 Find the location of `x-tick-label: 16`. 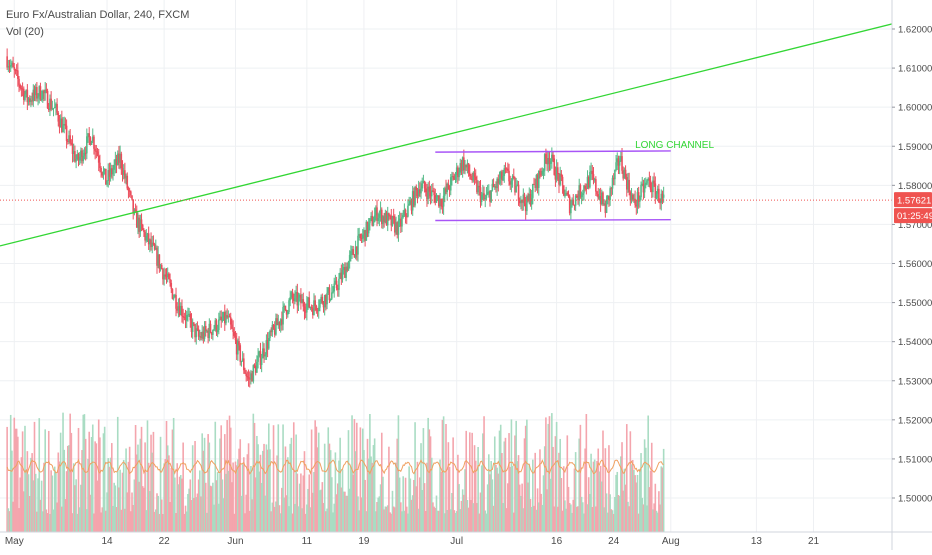

x-tick-label: 16 is located at coordinates (557, 541).